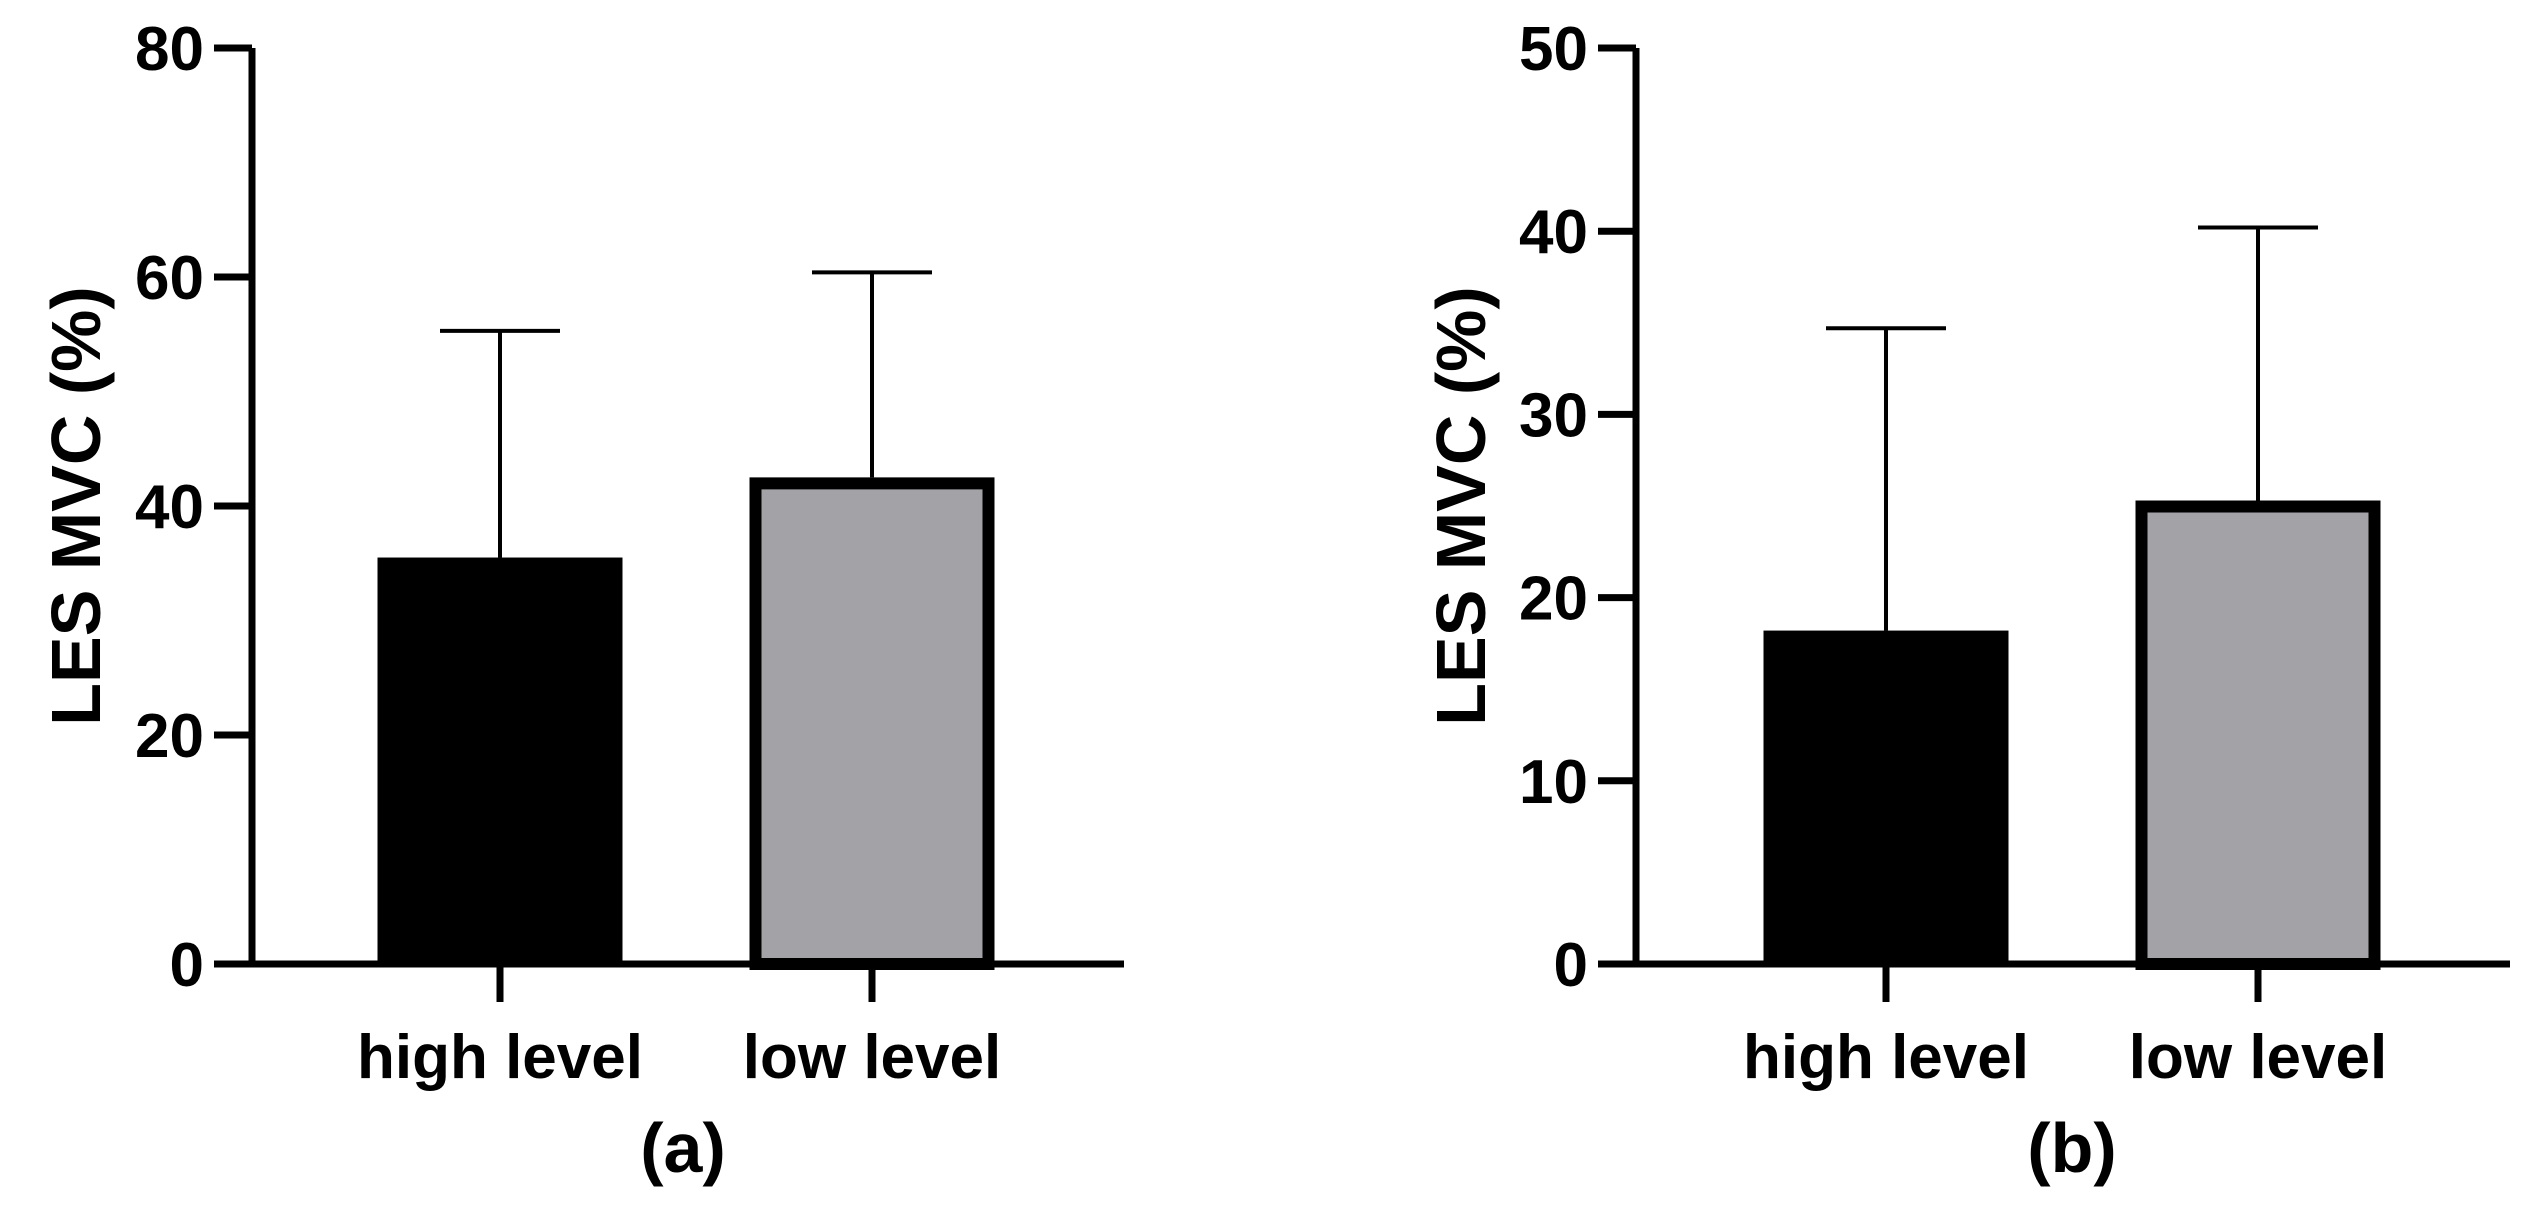  Describe the element at coordinates (2071, 1148) in the screenshot. I see `panel-label: (b)` at that location.